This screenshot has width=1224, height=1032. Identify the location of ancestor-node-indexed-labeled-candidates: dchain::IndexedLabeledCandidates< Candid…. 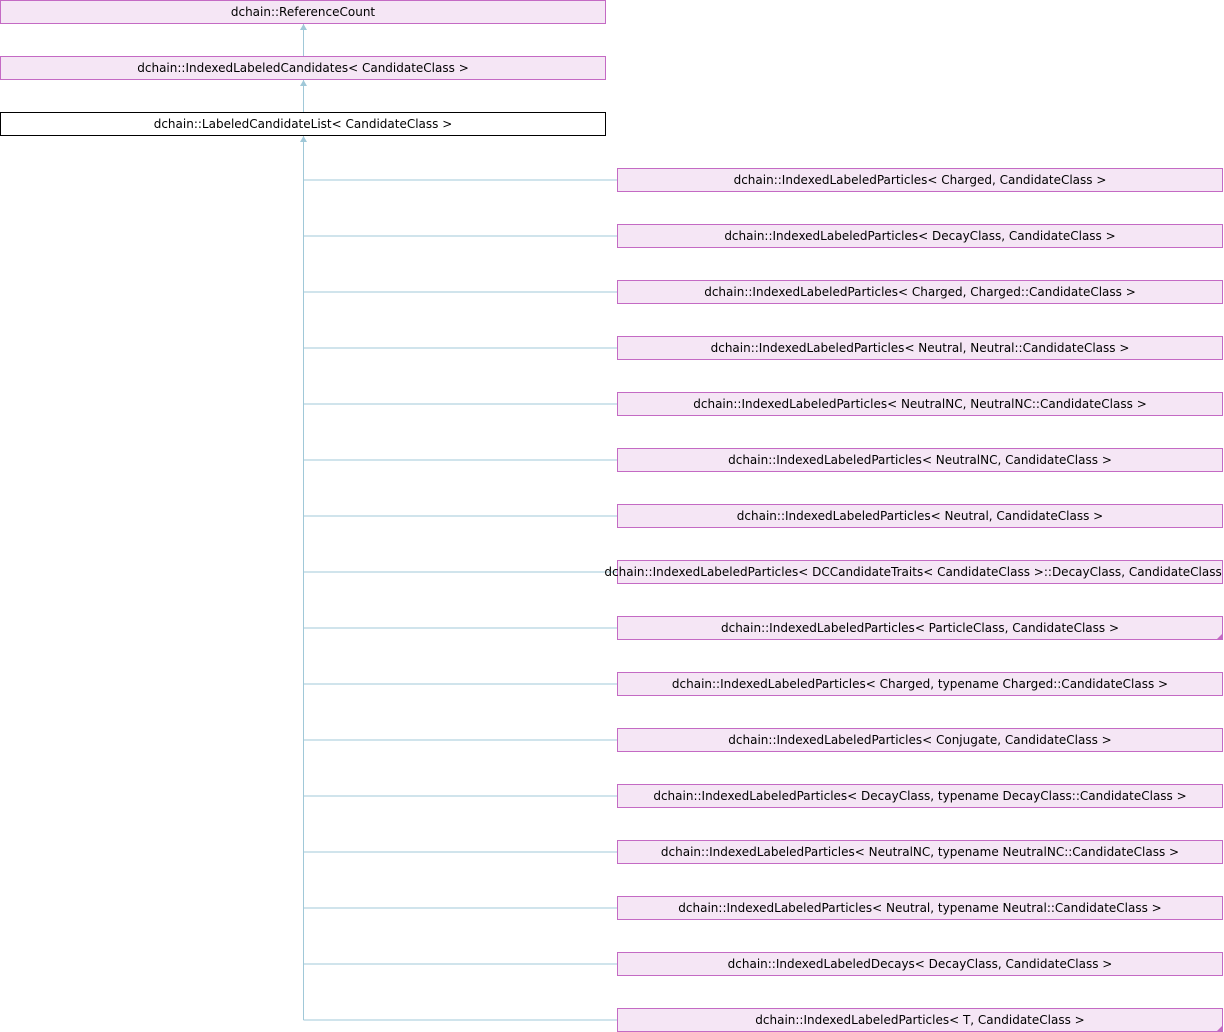
(303, 68).